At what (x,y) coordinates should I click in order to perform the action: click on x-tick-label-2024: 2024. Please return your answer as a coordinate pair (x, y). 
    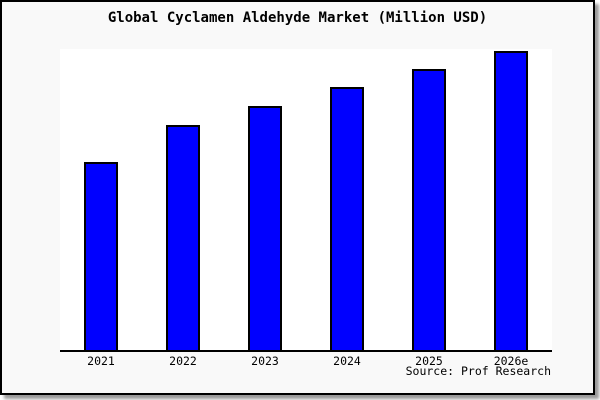
    Looking at the image, I should click on (347, 361).